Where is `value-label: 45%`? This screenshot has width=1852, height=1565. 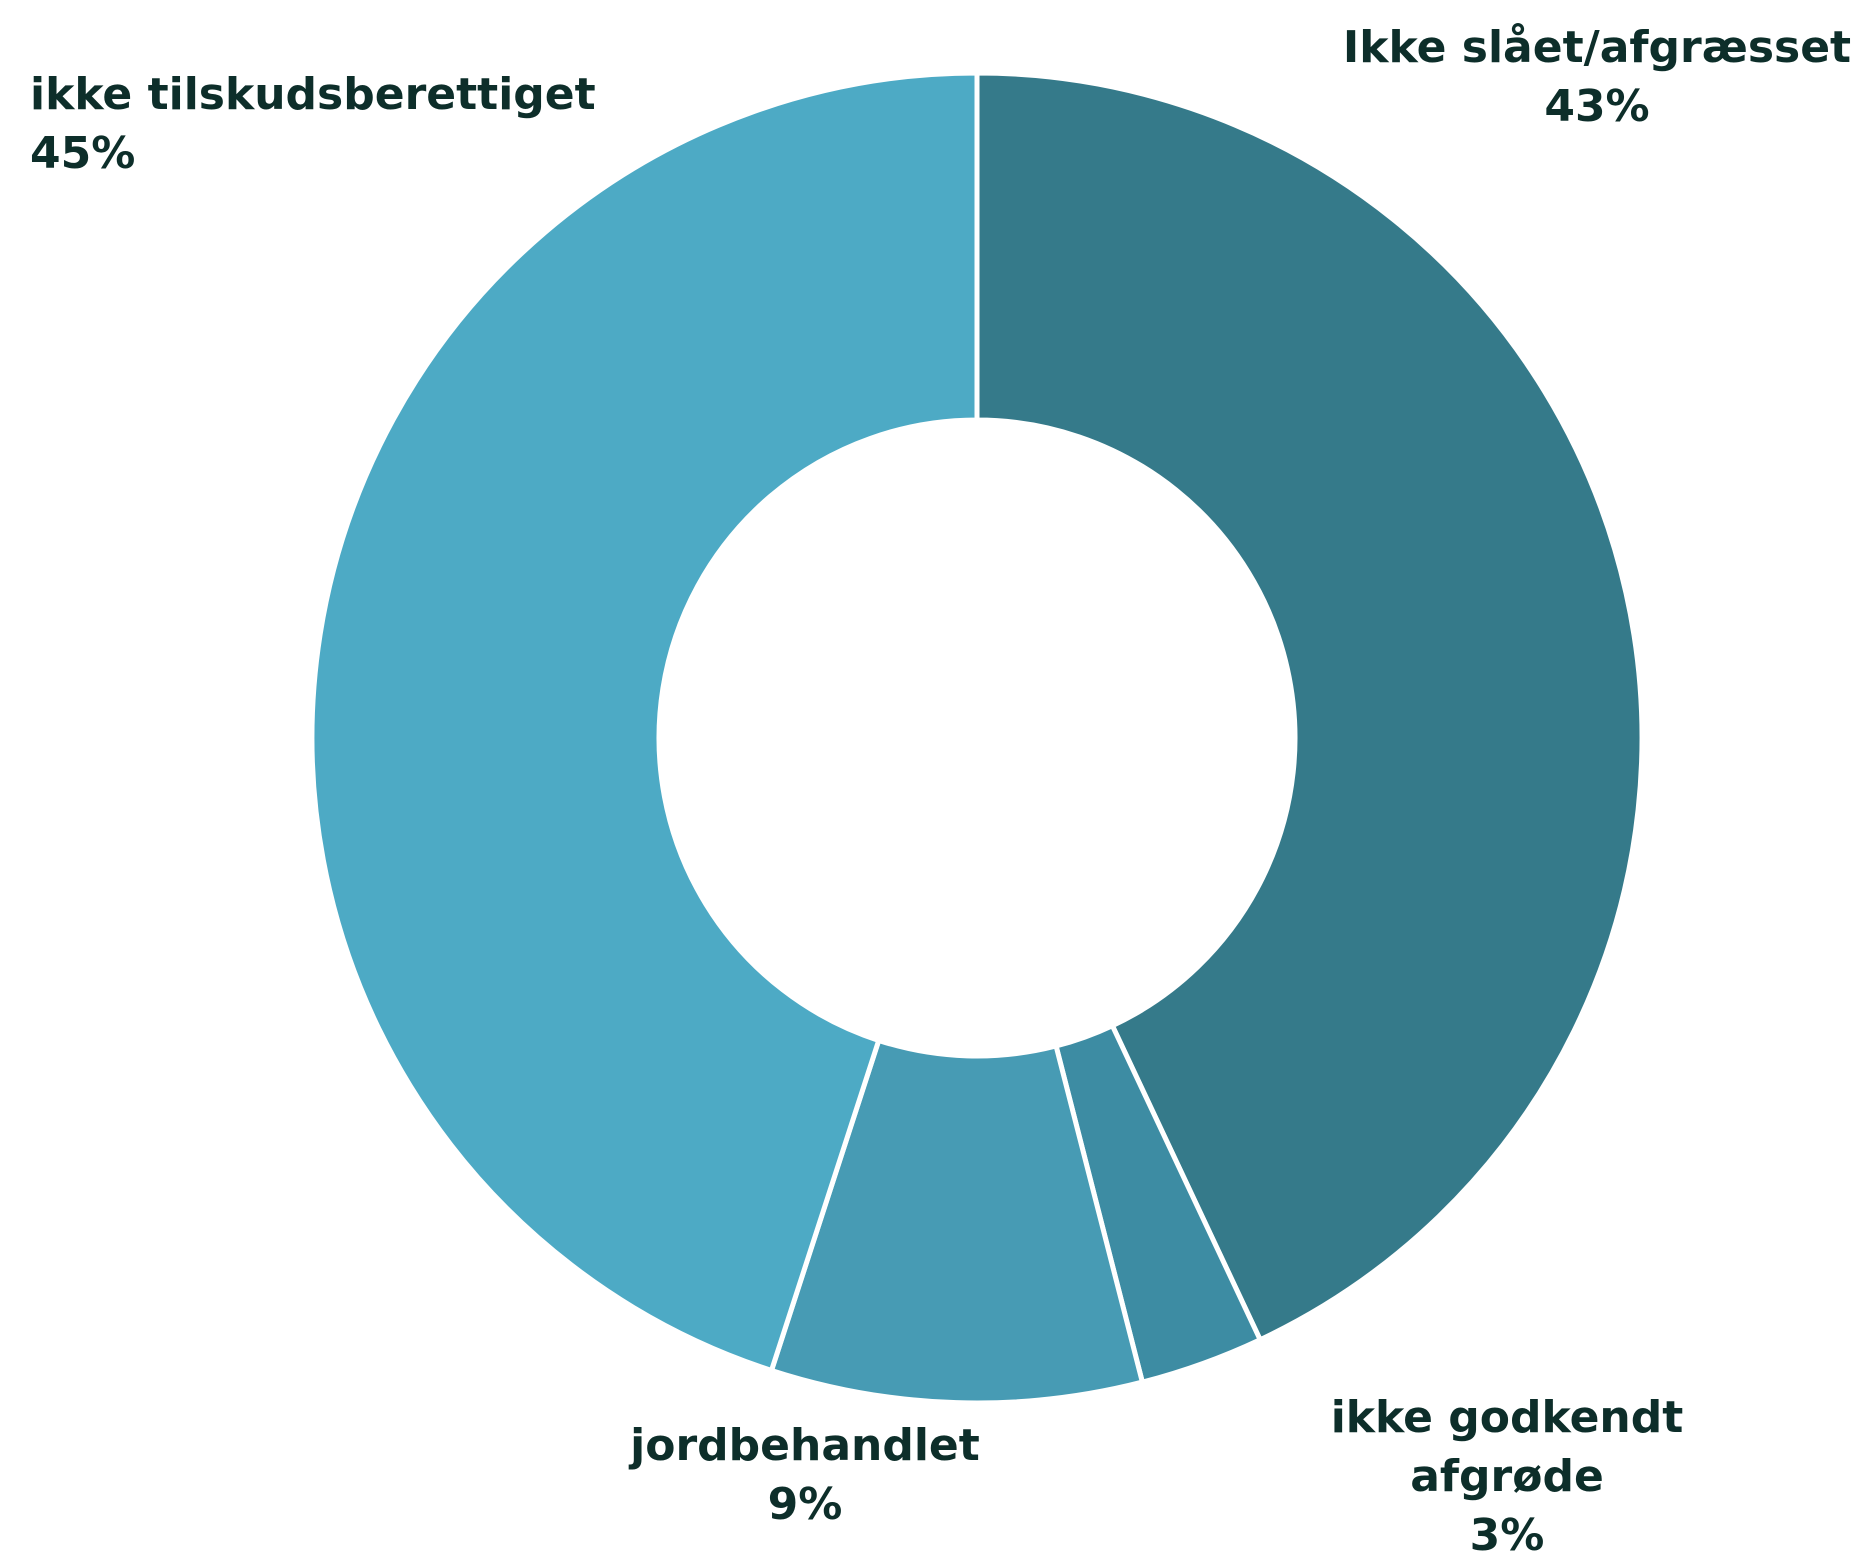
value-label: 45% is located at coordinates (83, 153).